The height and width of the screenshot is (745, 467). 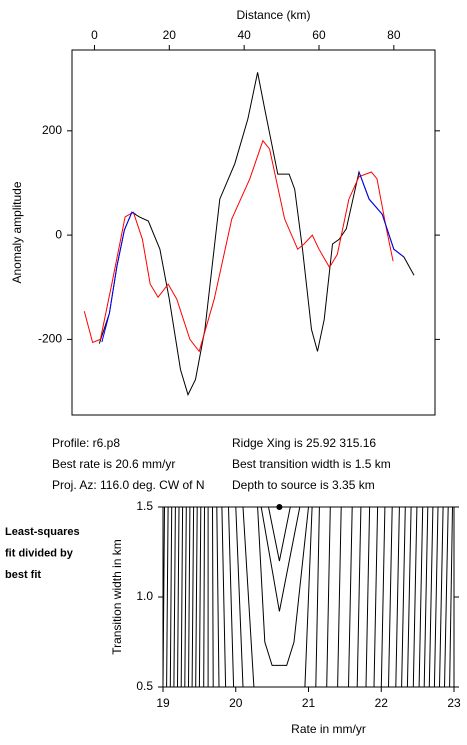 I want to click on x-tick-label: 80, so click(x=394, y=35).